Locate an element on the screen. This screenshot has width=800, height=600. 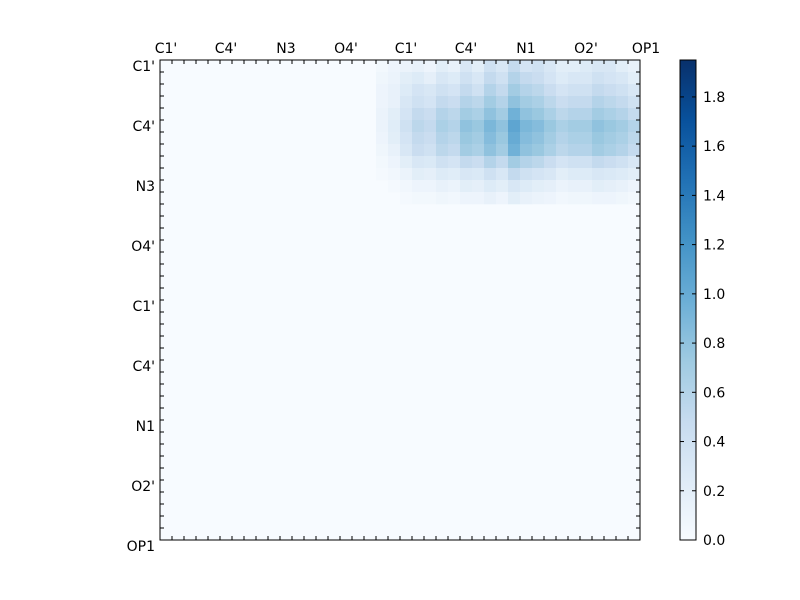
x-tick-label: O4' is located at coordinates (346, 49).